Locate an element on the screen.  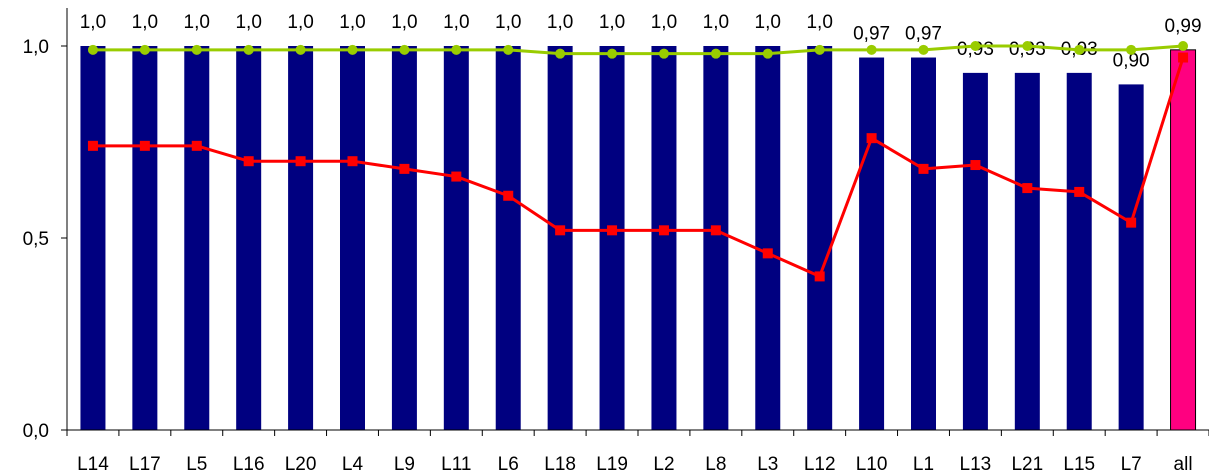
x-category-label: L10 is located at coordinates (872, 464).